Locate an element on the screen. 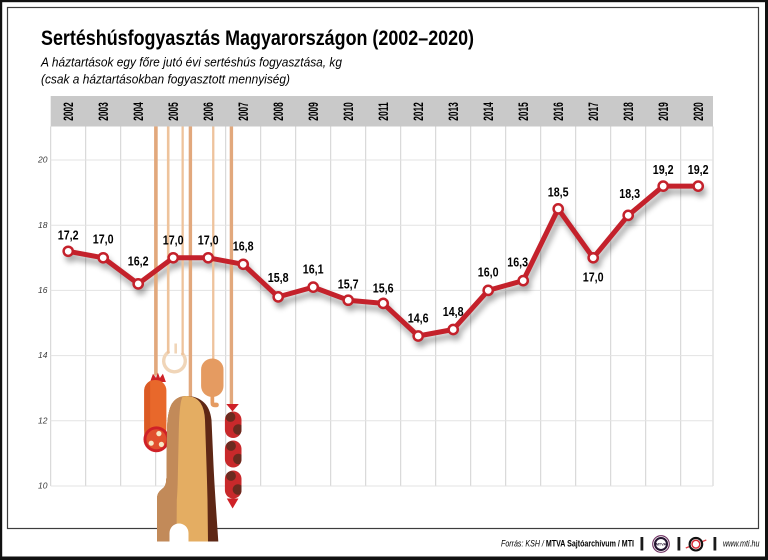  svg-text: 2020 is located at coordinates (698, 111).